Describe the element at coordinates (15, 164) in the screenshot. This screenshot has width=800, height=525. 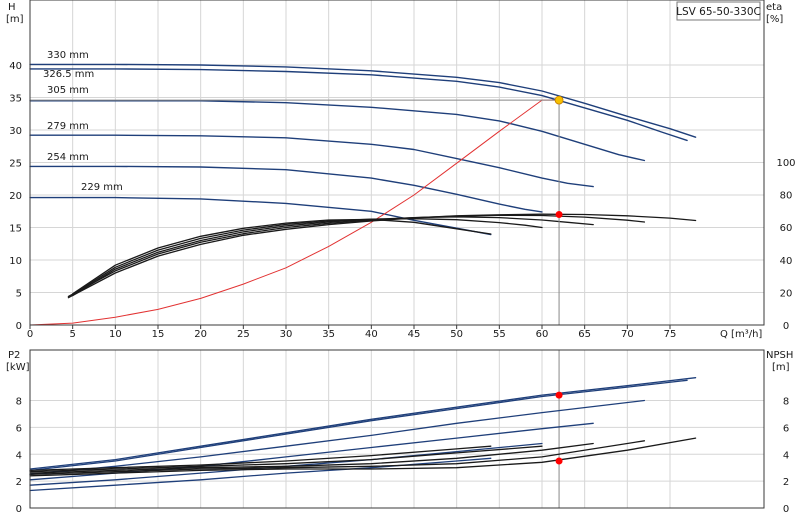
I see `y-tick-label: 25` at that location.